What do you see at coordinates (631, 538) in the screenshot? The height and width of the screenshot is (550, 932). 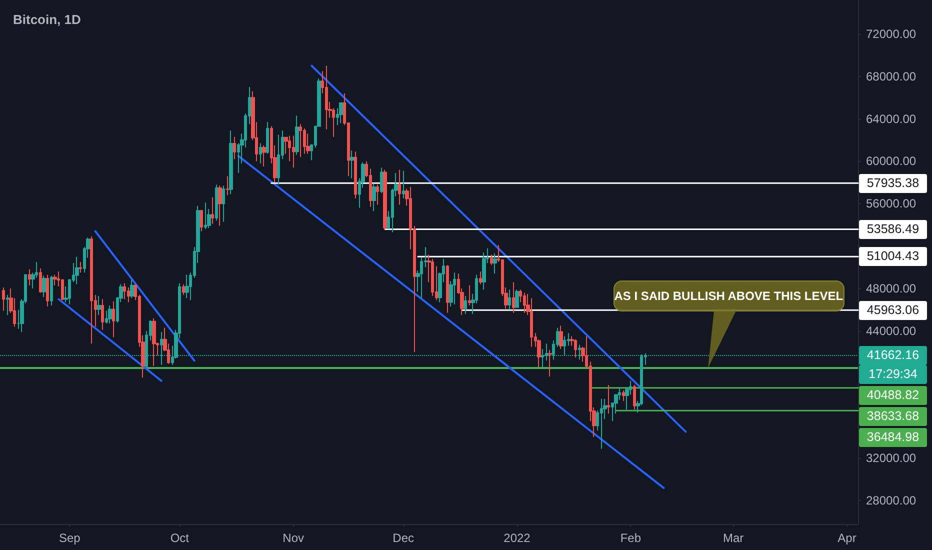 I see `x-tick-label: Feb` at bounding box center [631, 538].